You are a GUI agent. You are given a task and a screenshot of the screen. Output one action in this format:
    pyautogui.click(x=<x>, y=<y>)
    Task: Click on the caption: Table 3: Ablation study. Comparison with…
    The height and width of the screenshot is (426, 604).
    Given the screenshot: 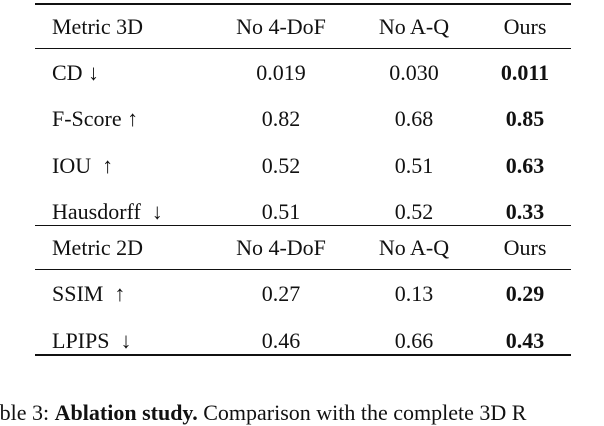 What is the action you would take?
    pyautogui.click(x=263, y=413)
    